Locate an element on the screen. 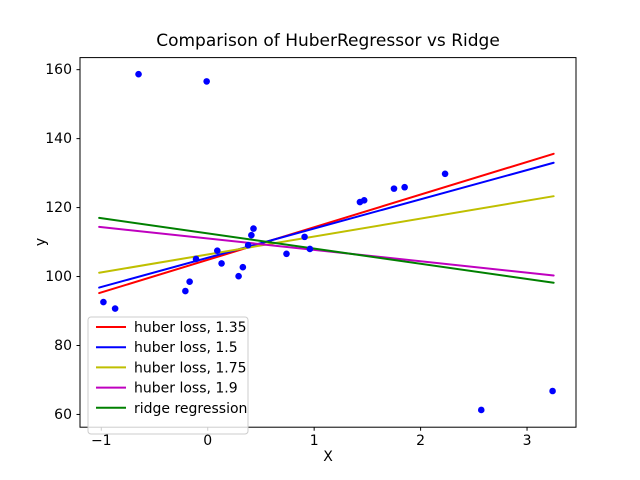 This screenshot has width=640, height=480. y-tick-label: 100 is located at coordinates (58, 277).